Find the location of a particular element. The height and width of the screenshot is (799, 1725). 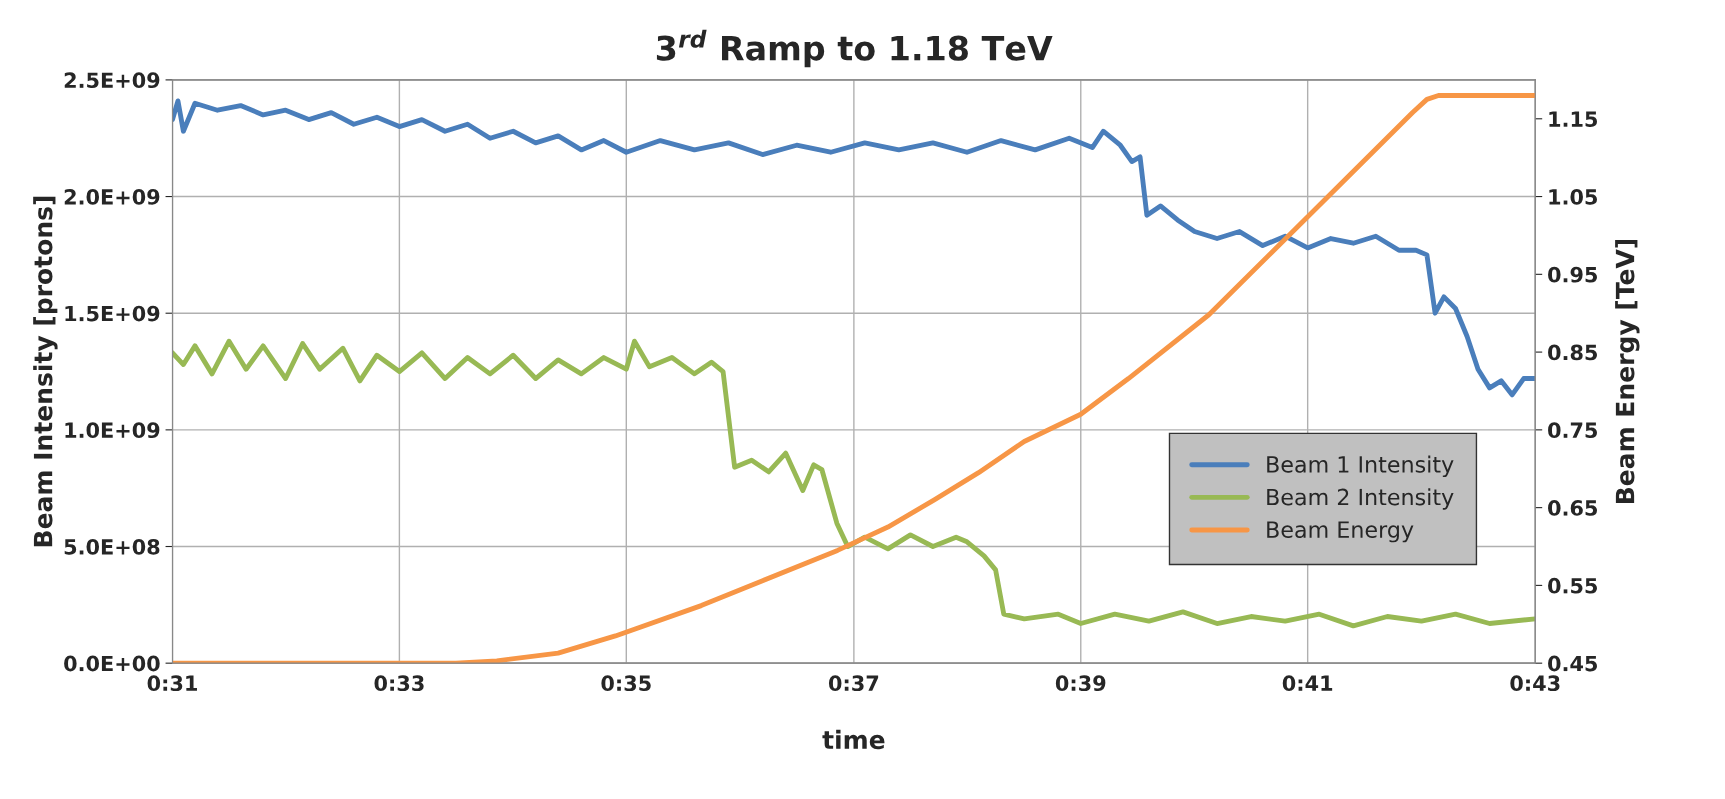

y-tick-label: 2.5E+09 is located at coordinates (112, 80).